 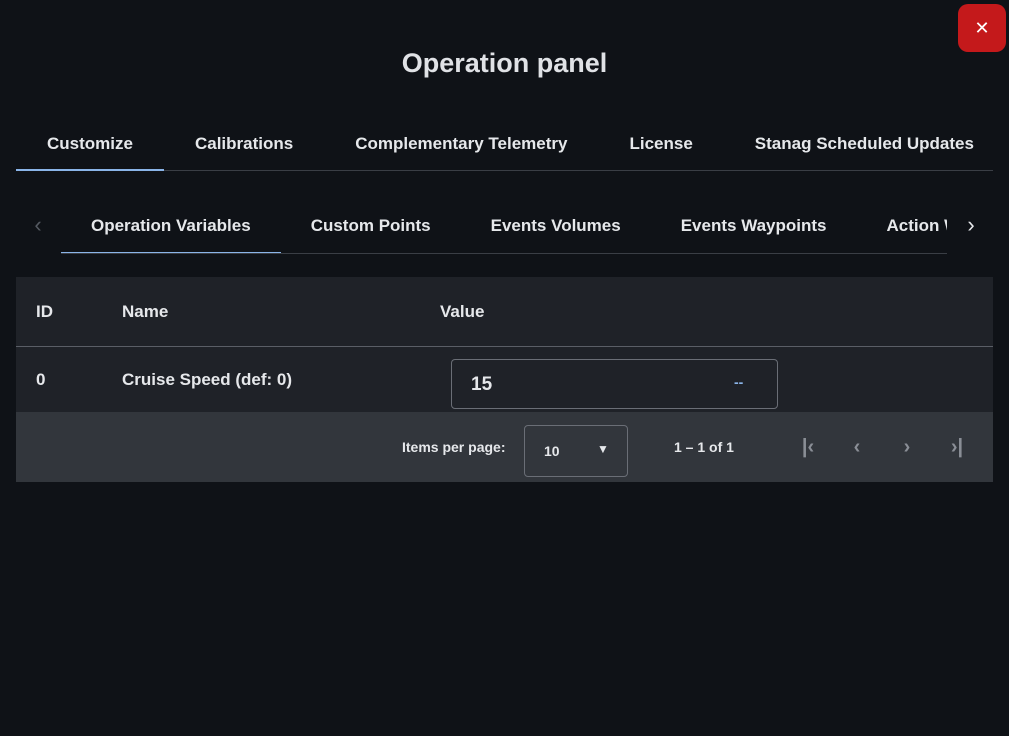 I want to click on last-page-button: ›|, so click(x=957, y=447).